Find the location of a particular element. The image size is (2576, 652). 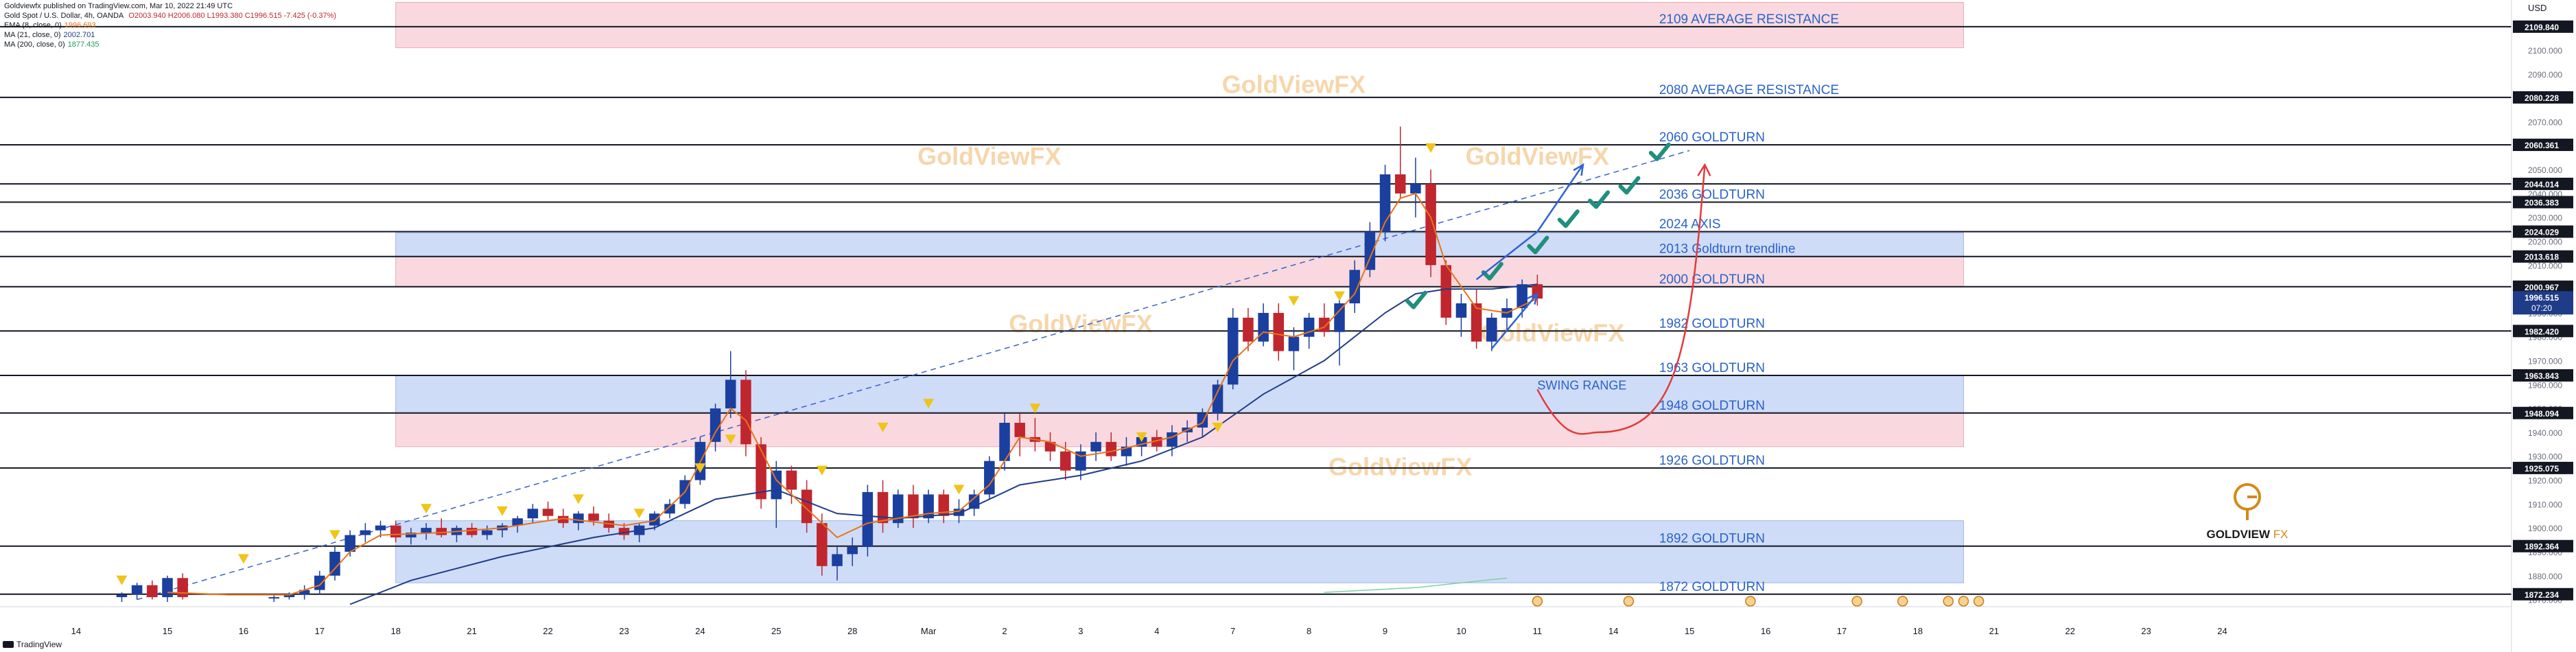

x-tick-label: 11 is located at coordinates (1538, 631).